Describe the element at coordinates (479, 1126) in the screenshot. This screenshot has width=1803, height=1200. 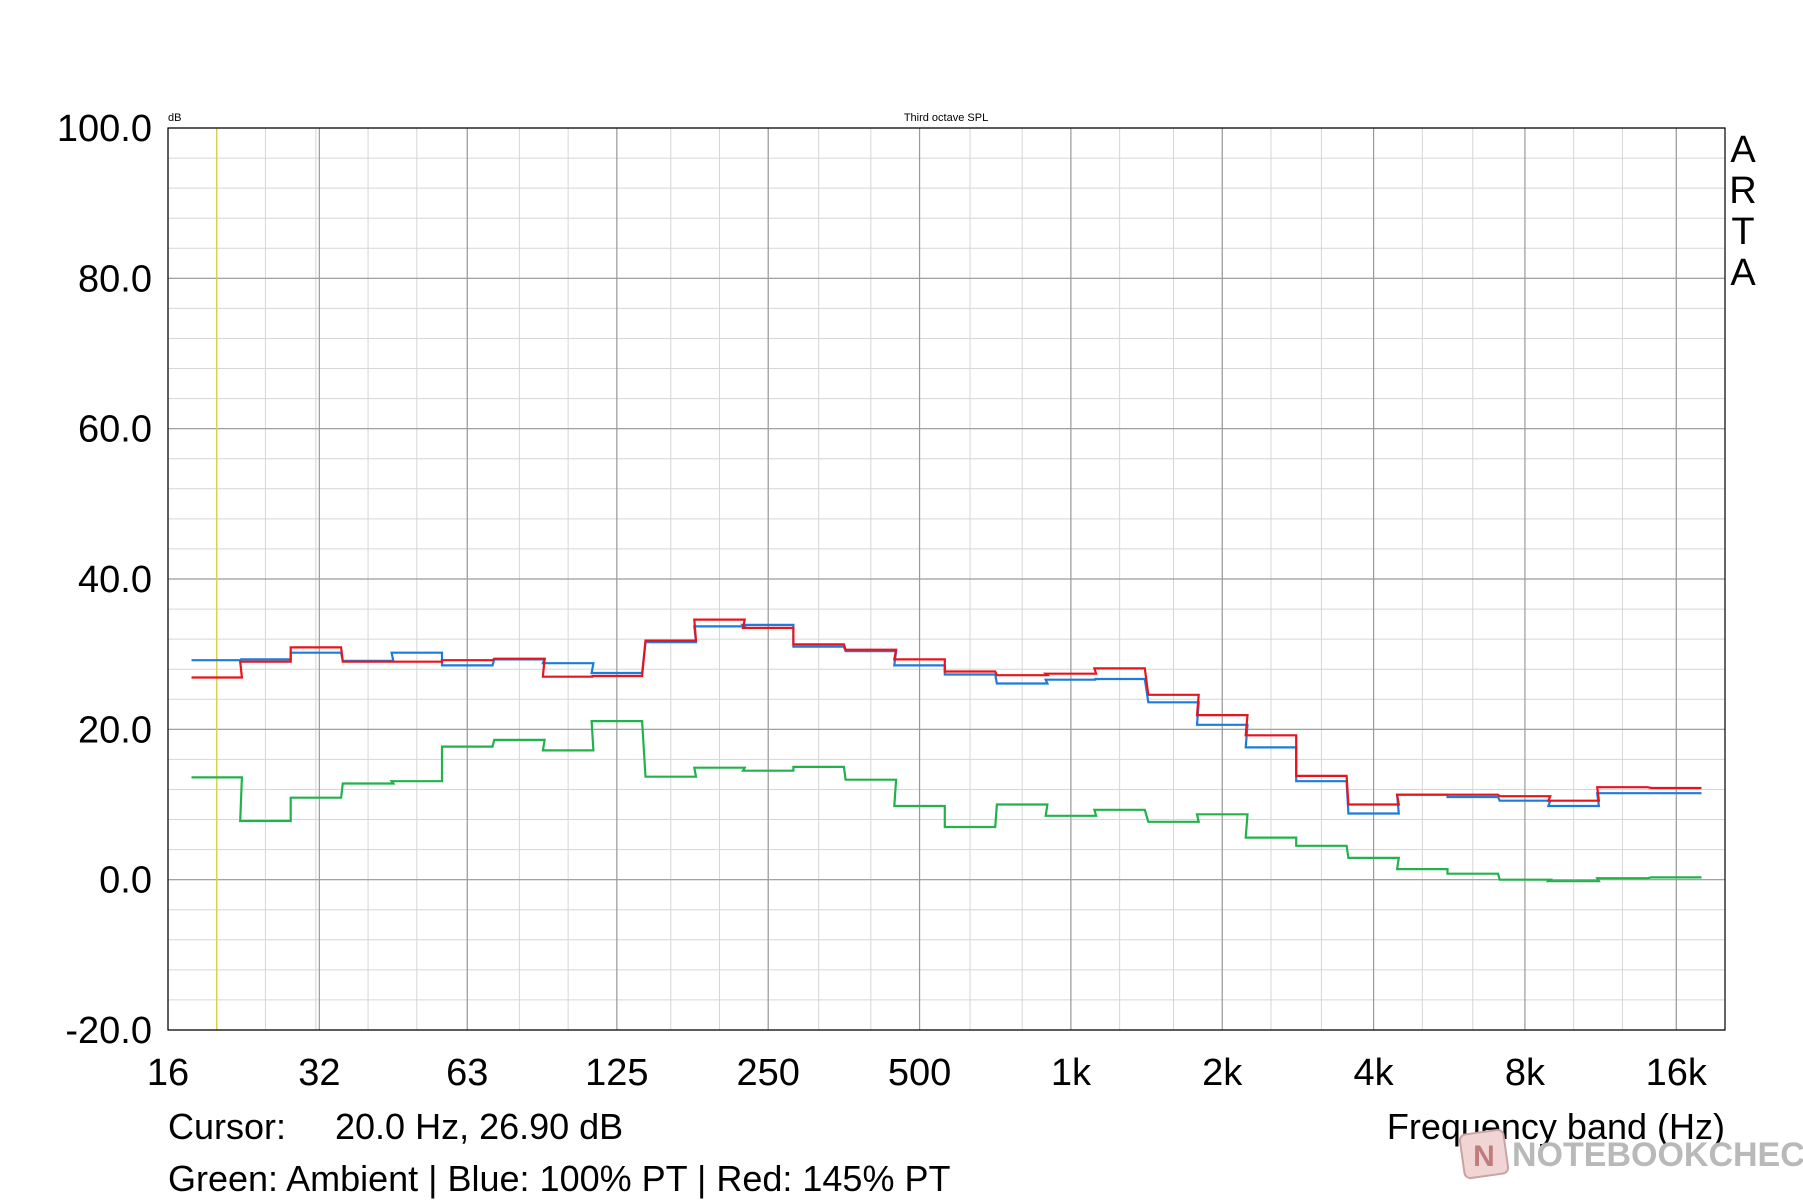
I see `cursor-value: 20.0 Hz, 26.90 dB` at that location.